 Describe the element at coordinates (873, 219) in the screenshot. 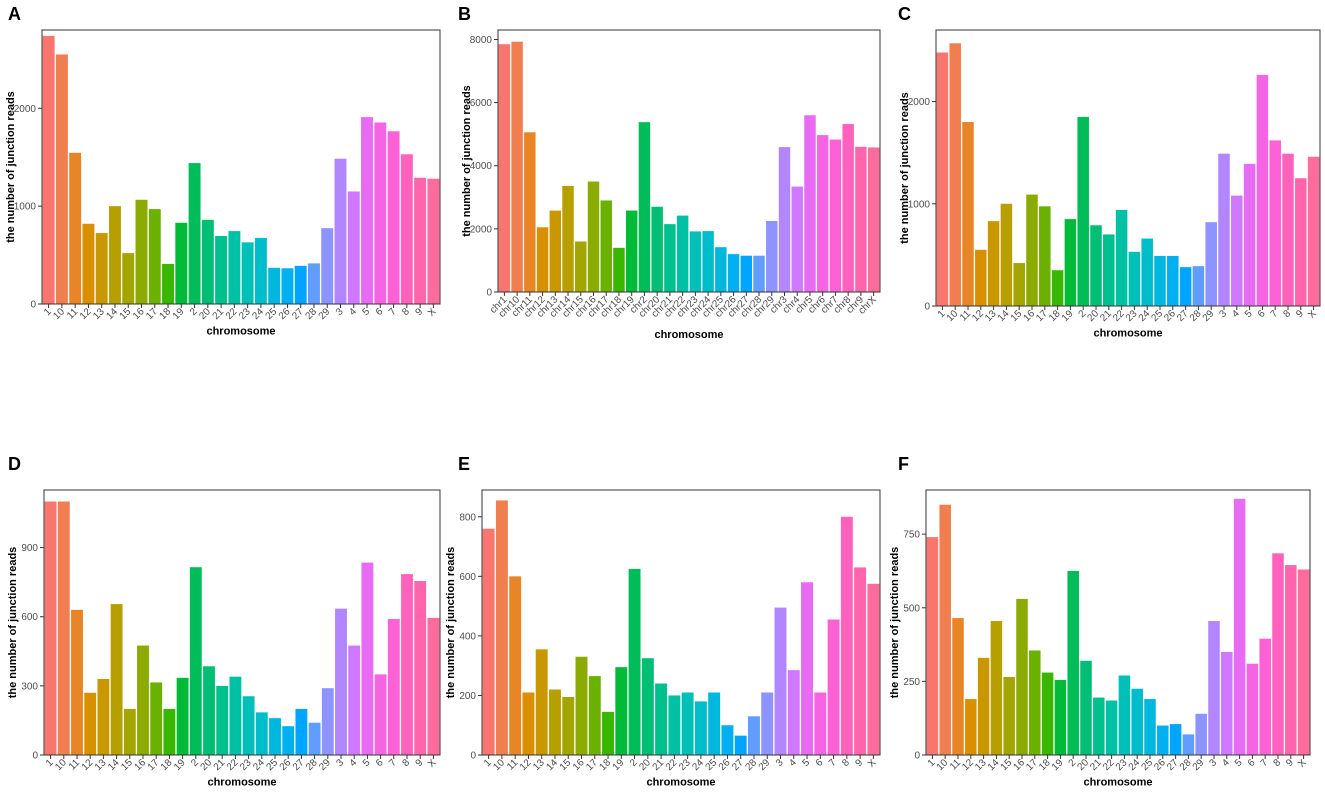

I see `bar-chrX` at that location.